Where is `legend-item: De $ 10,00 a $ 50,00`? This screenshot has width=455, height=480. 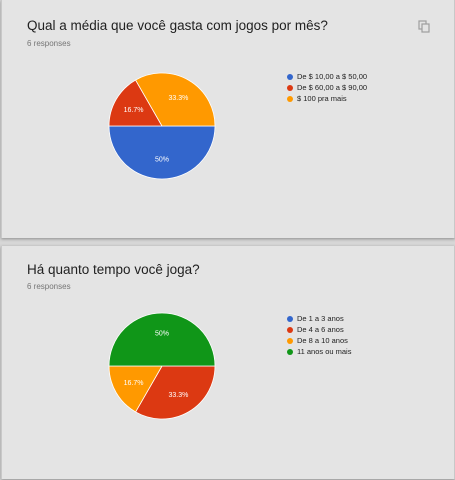
legend-item: De $ 10,00 a $ 50,00 is located at coordinates (327, 76).